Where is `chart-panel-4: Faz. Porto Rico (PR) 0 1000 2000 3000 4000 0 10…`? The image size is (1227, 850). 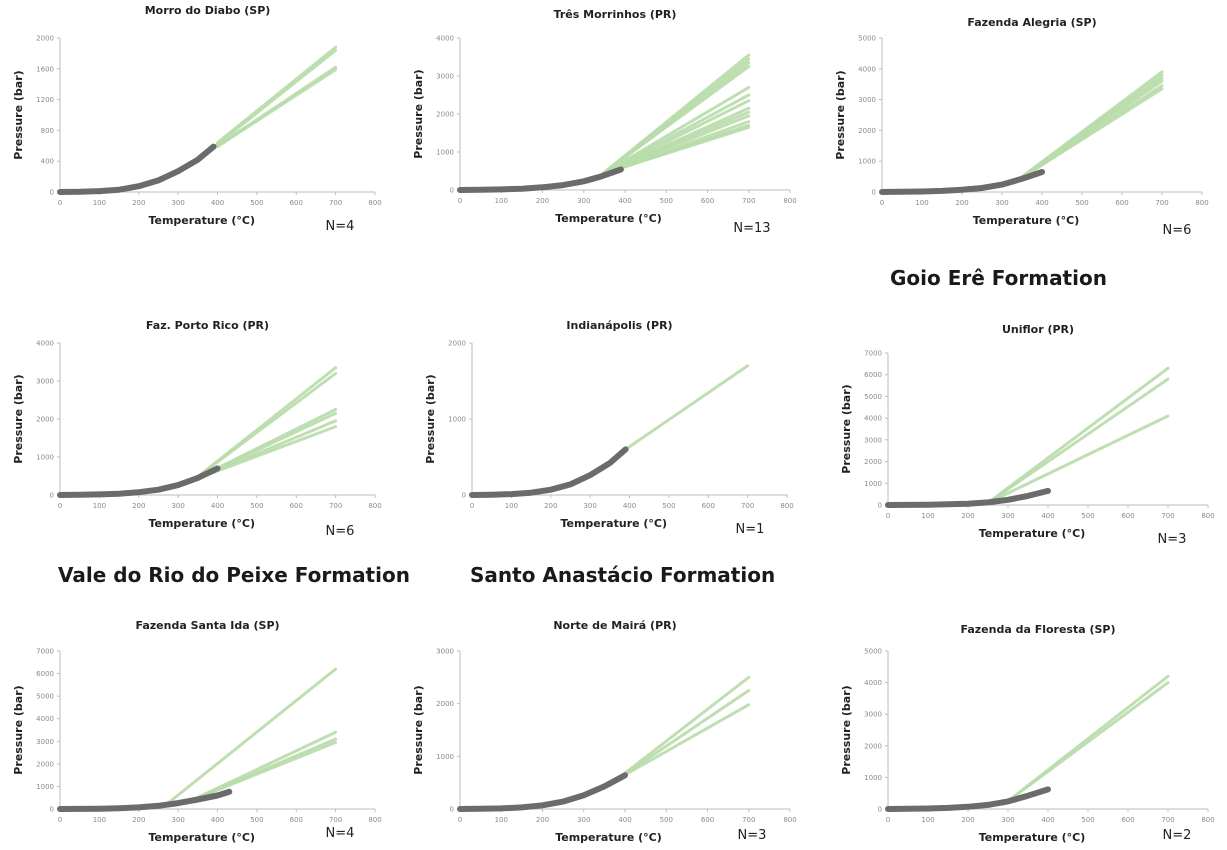
chart-panel-4: Faz. Porto Rico (PR) 0 1000 2000 3000 4000 0 10… is located at coordinates (200, 432).